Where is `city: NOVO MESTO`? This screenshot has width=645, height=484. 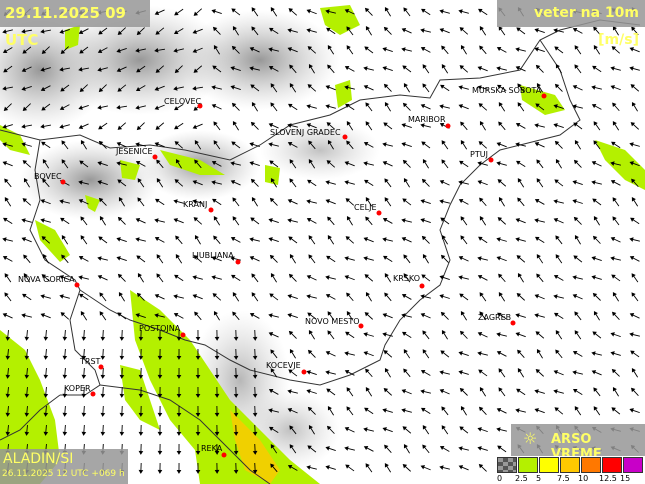 city: NOVO MESTO is located at coordinates (334, 323).